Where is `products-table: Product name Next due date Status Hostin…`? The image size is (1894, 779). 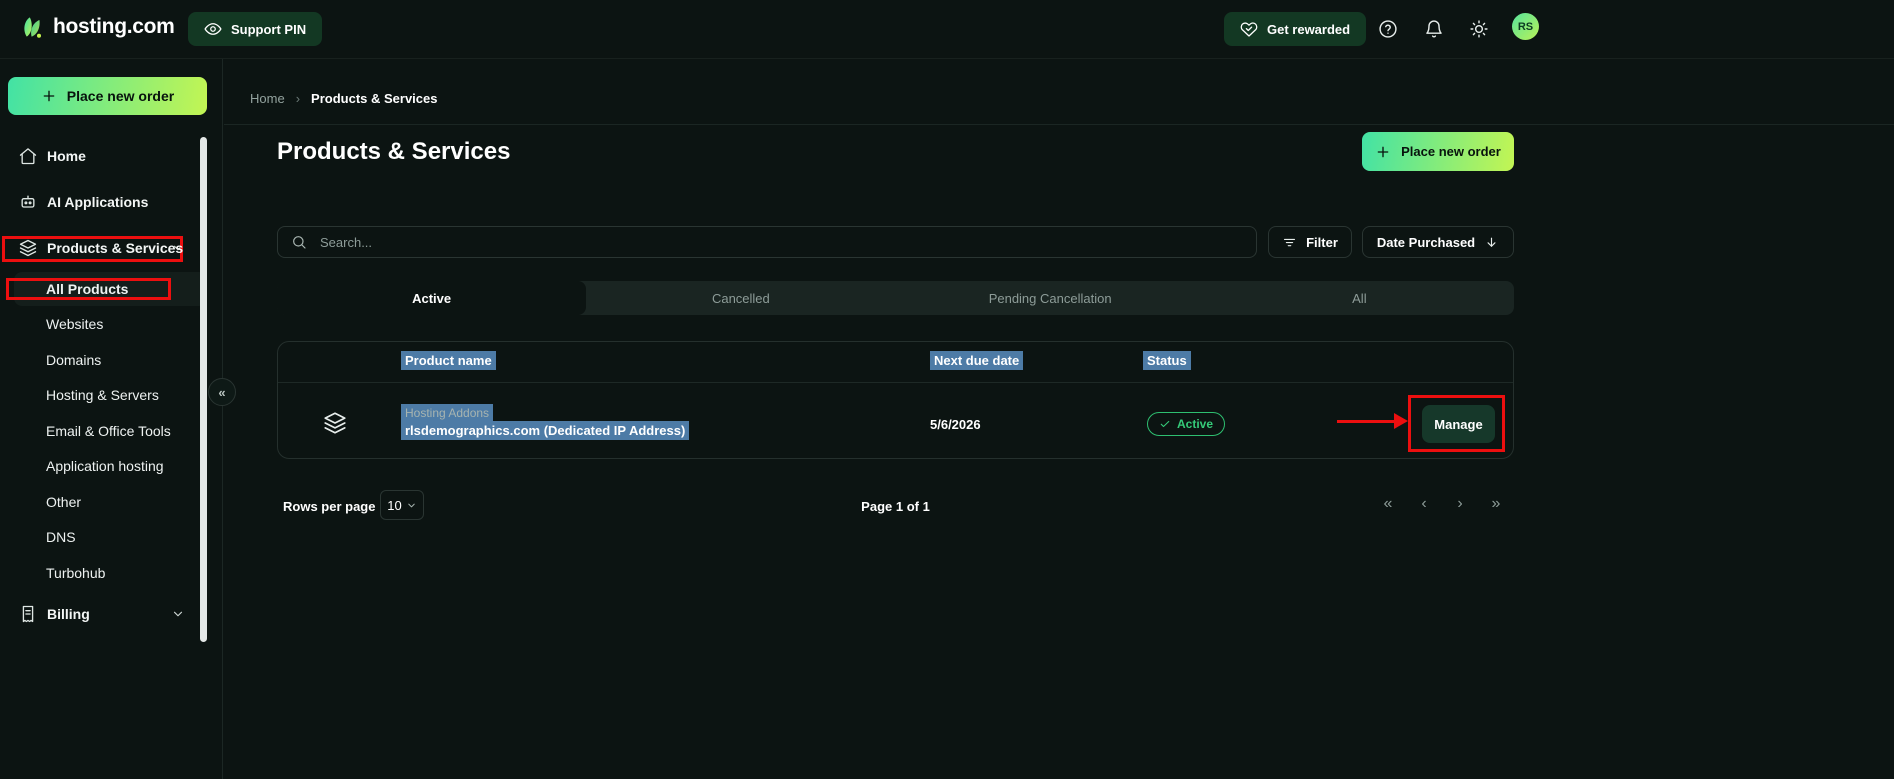 products-table: Product name Next due date Status Hostin… is located at coordinates (895, 400).